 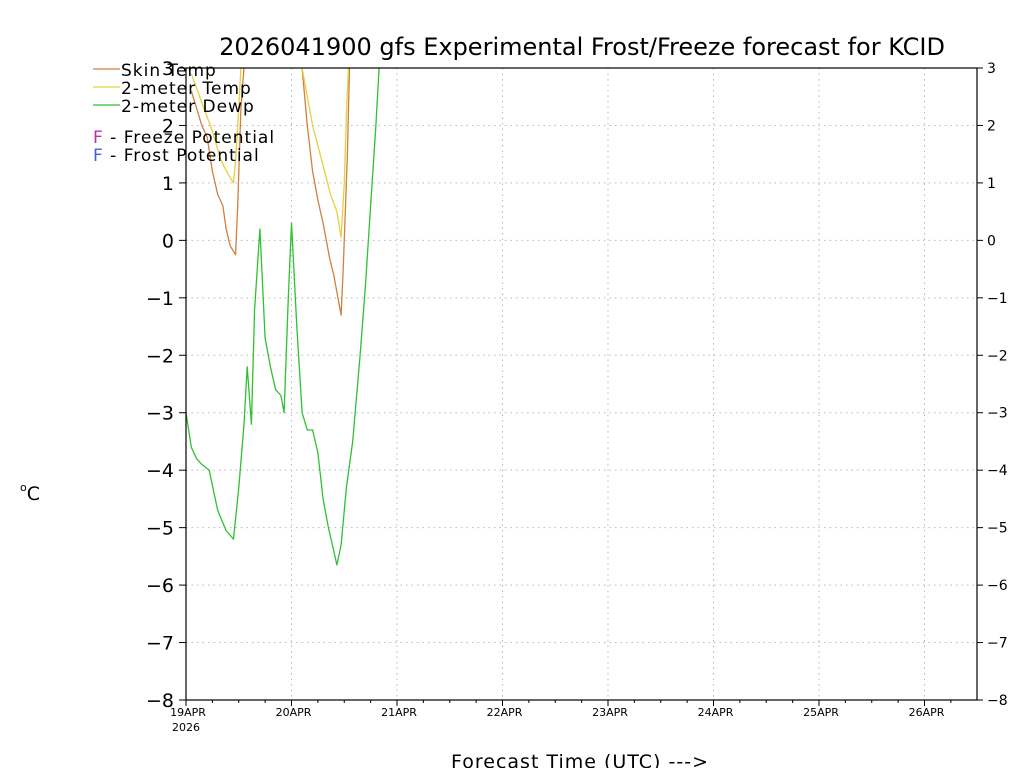 I want to click on y-tick-label-right: −6, so click(x=997, y=586).